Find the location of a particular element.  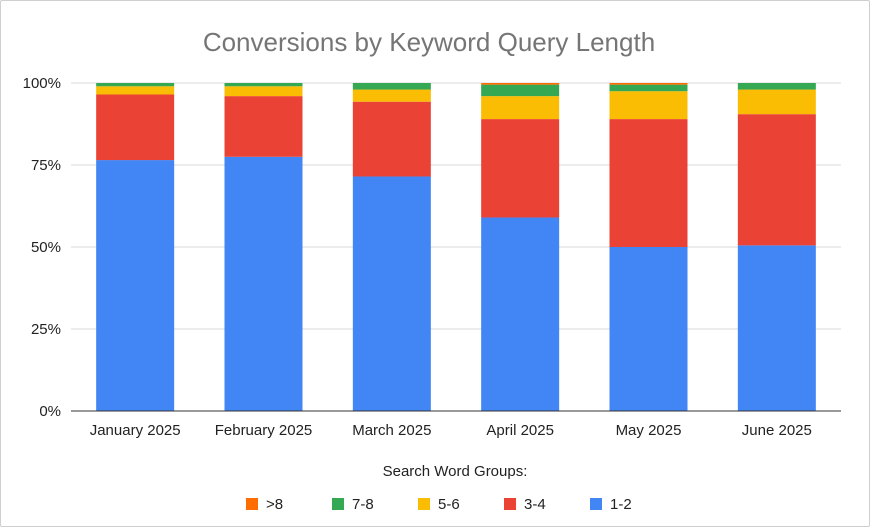

x-tick-label: May 2025 is located at coordinates (649, 430).